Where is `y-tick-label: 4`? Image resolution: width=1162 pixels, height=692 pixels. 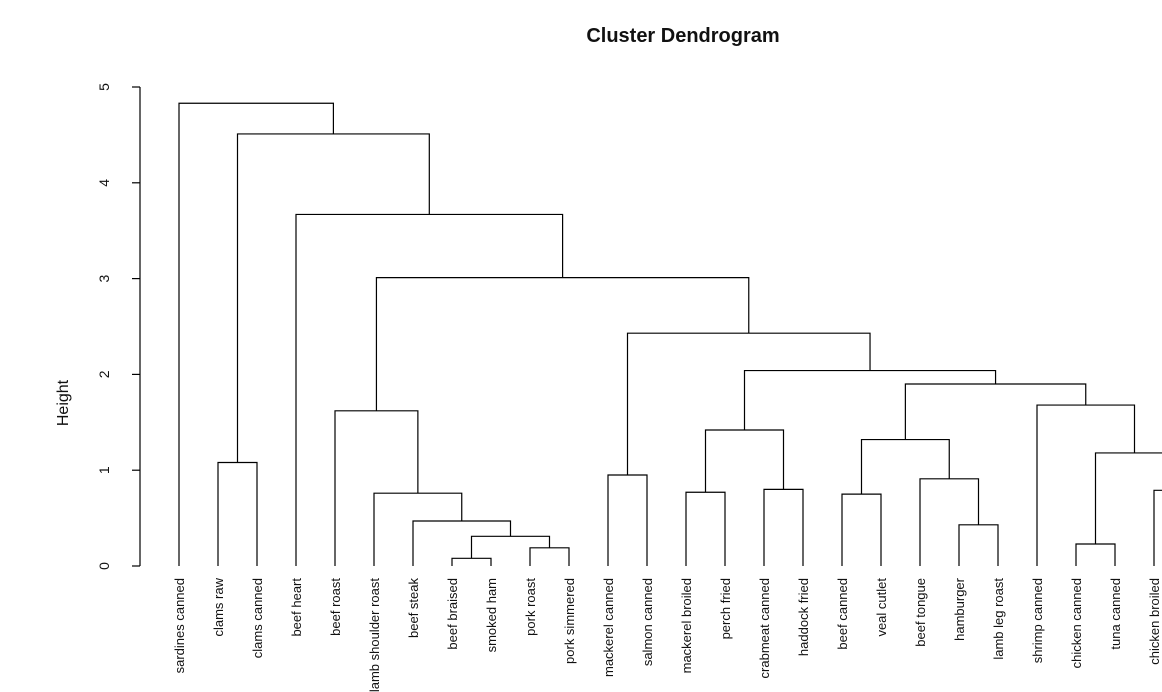 y-tick-label: 4 is located at coordinates (104, 183).